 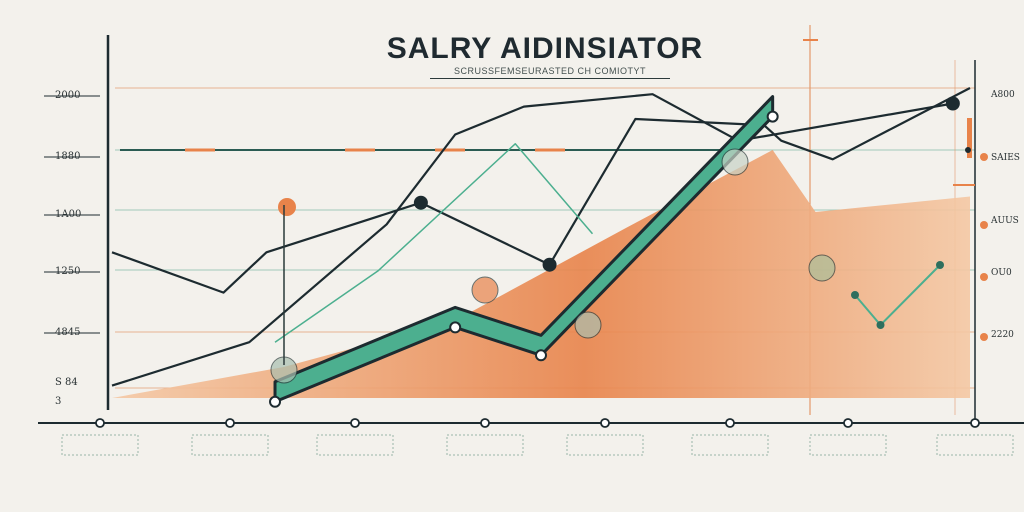 What do you see at coordinates (68, 156) in the screenshot?
I see `y-tick-label-left: 1880` at bounding box center [68, 156].